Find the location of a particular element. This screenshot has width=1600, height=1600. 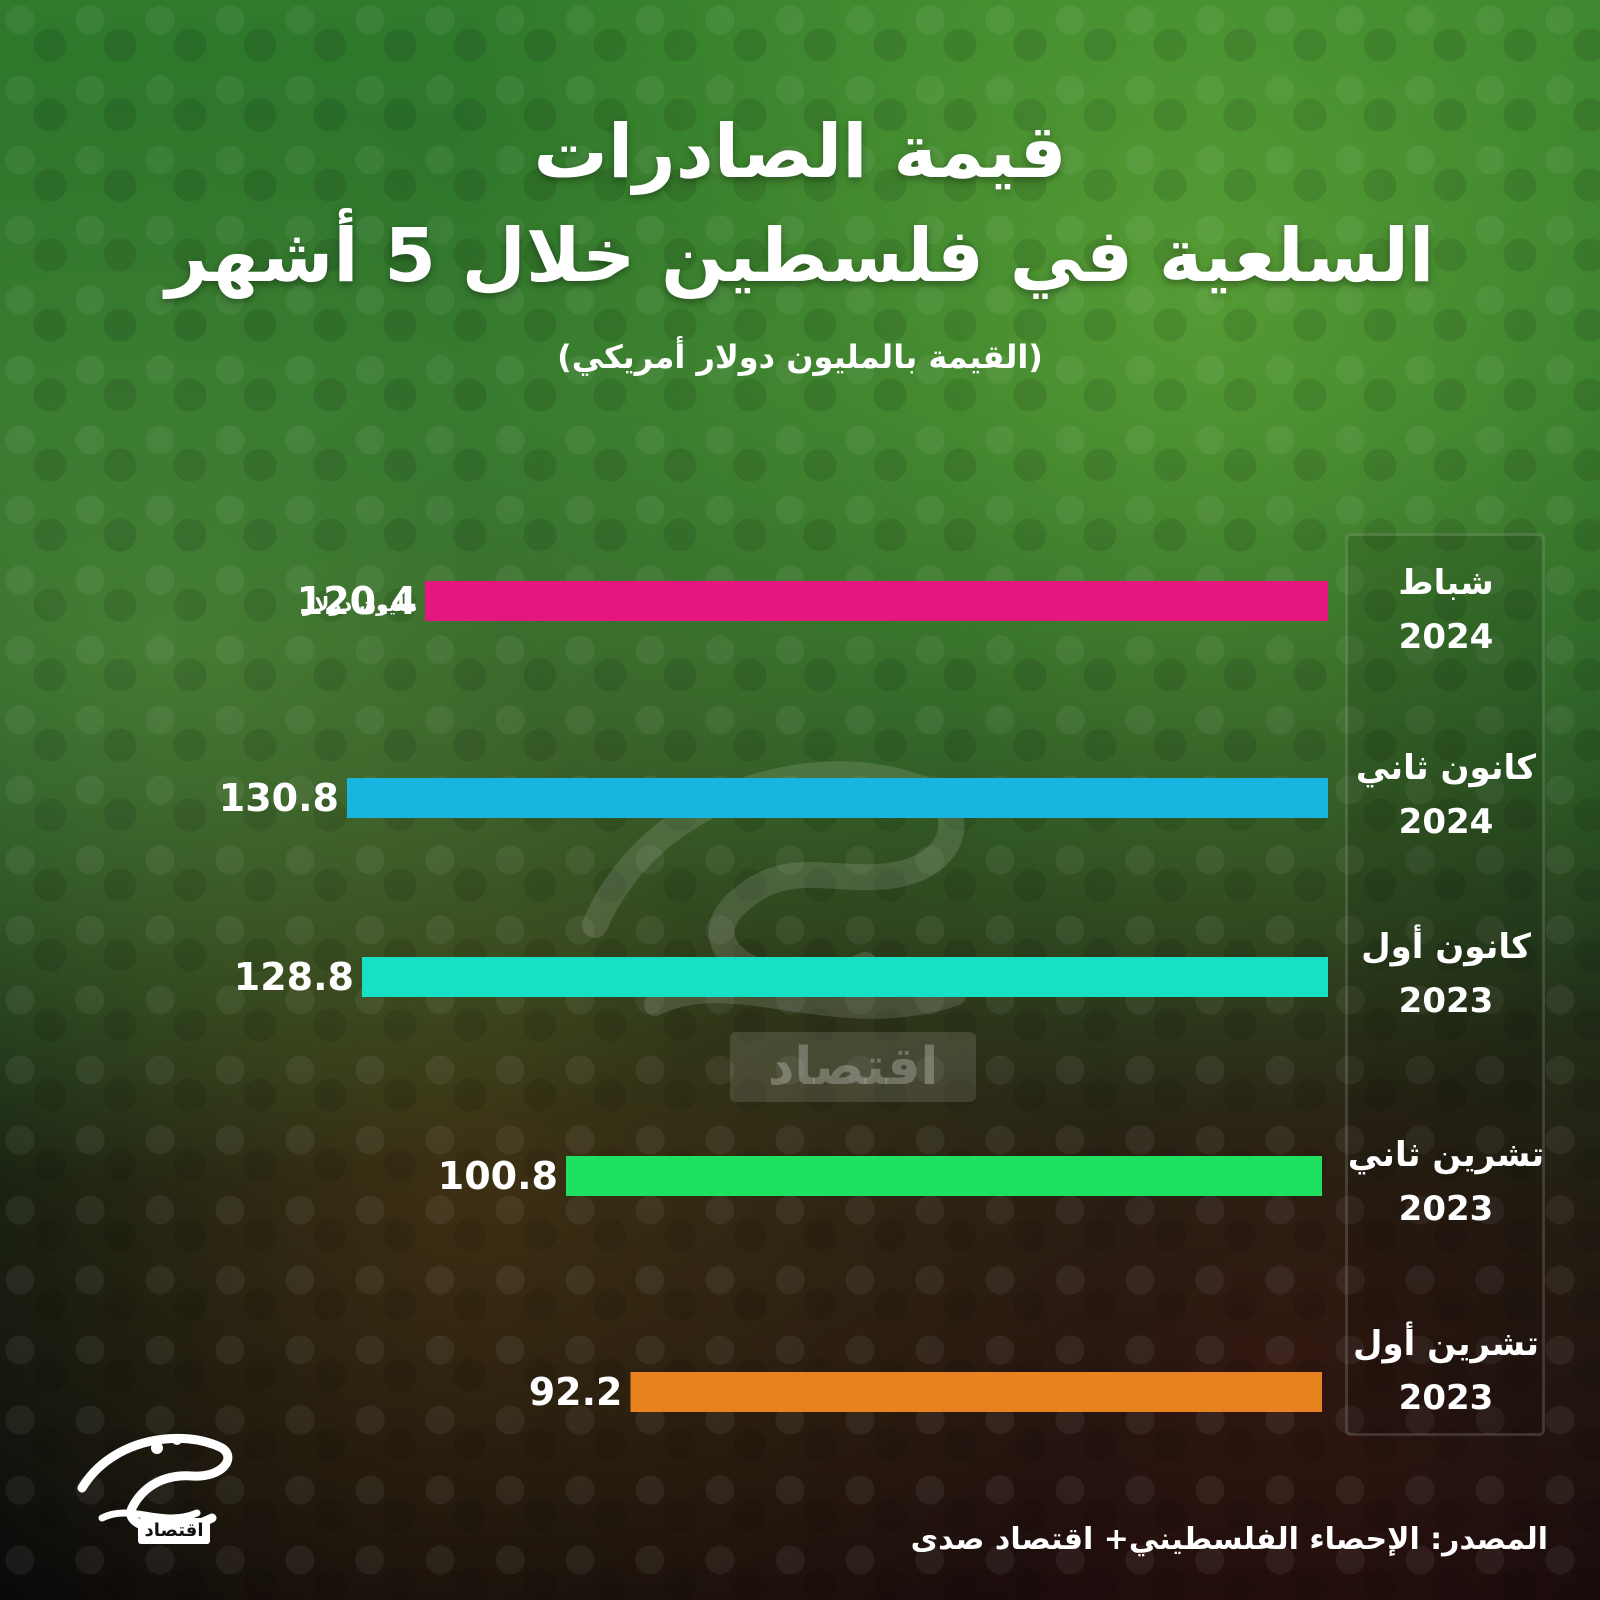

category-label-1: كانون ثاني 2024 is located at coordinates (1446, 795).